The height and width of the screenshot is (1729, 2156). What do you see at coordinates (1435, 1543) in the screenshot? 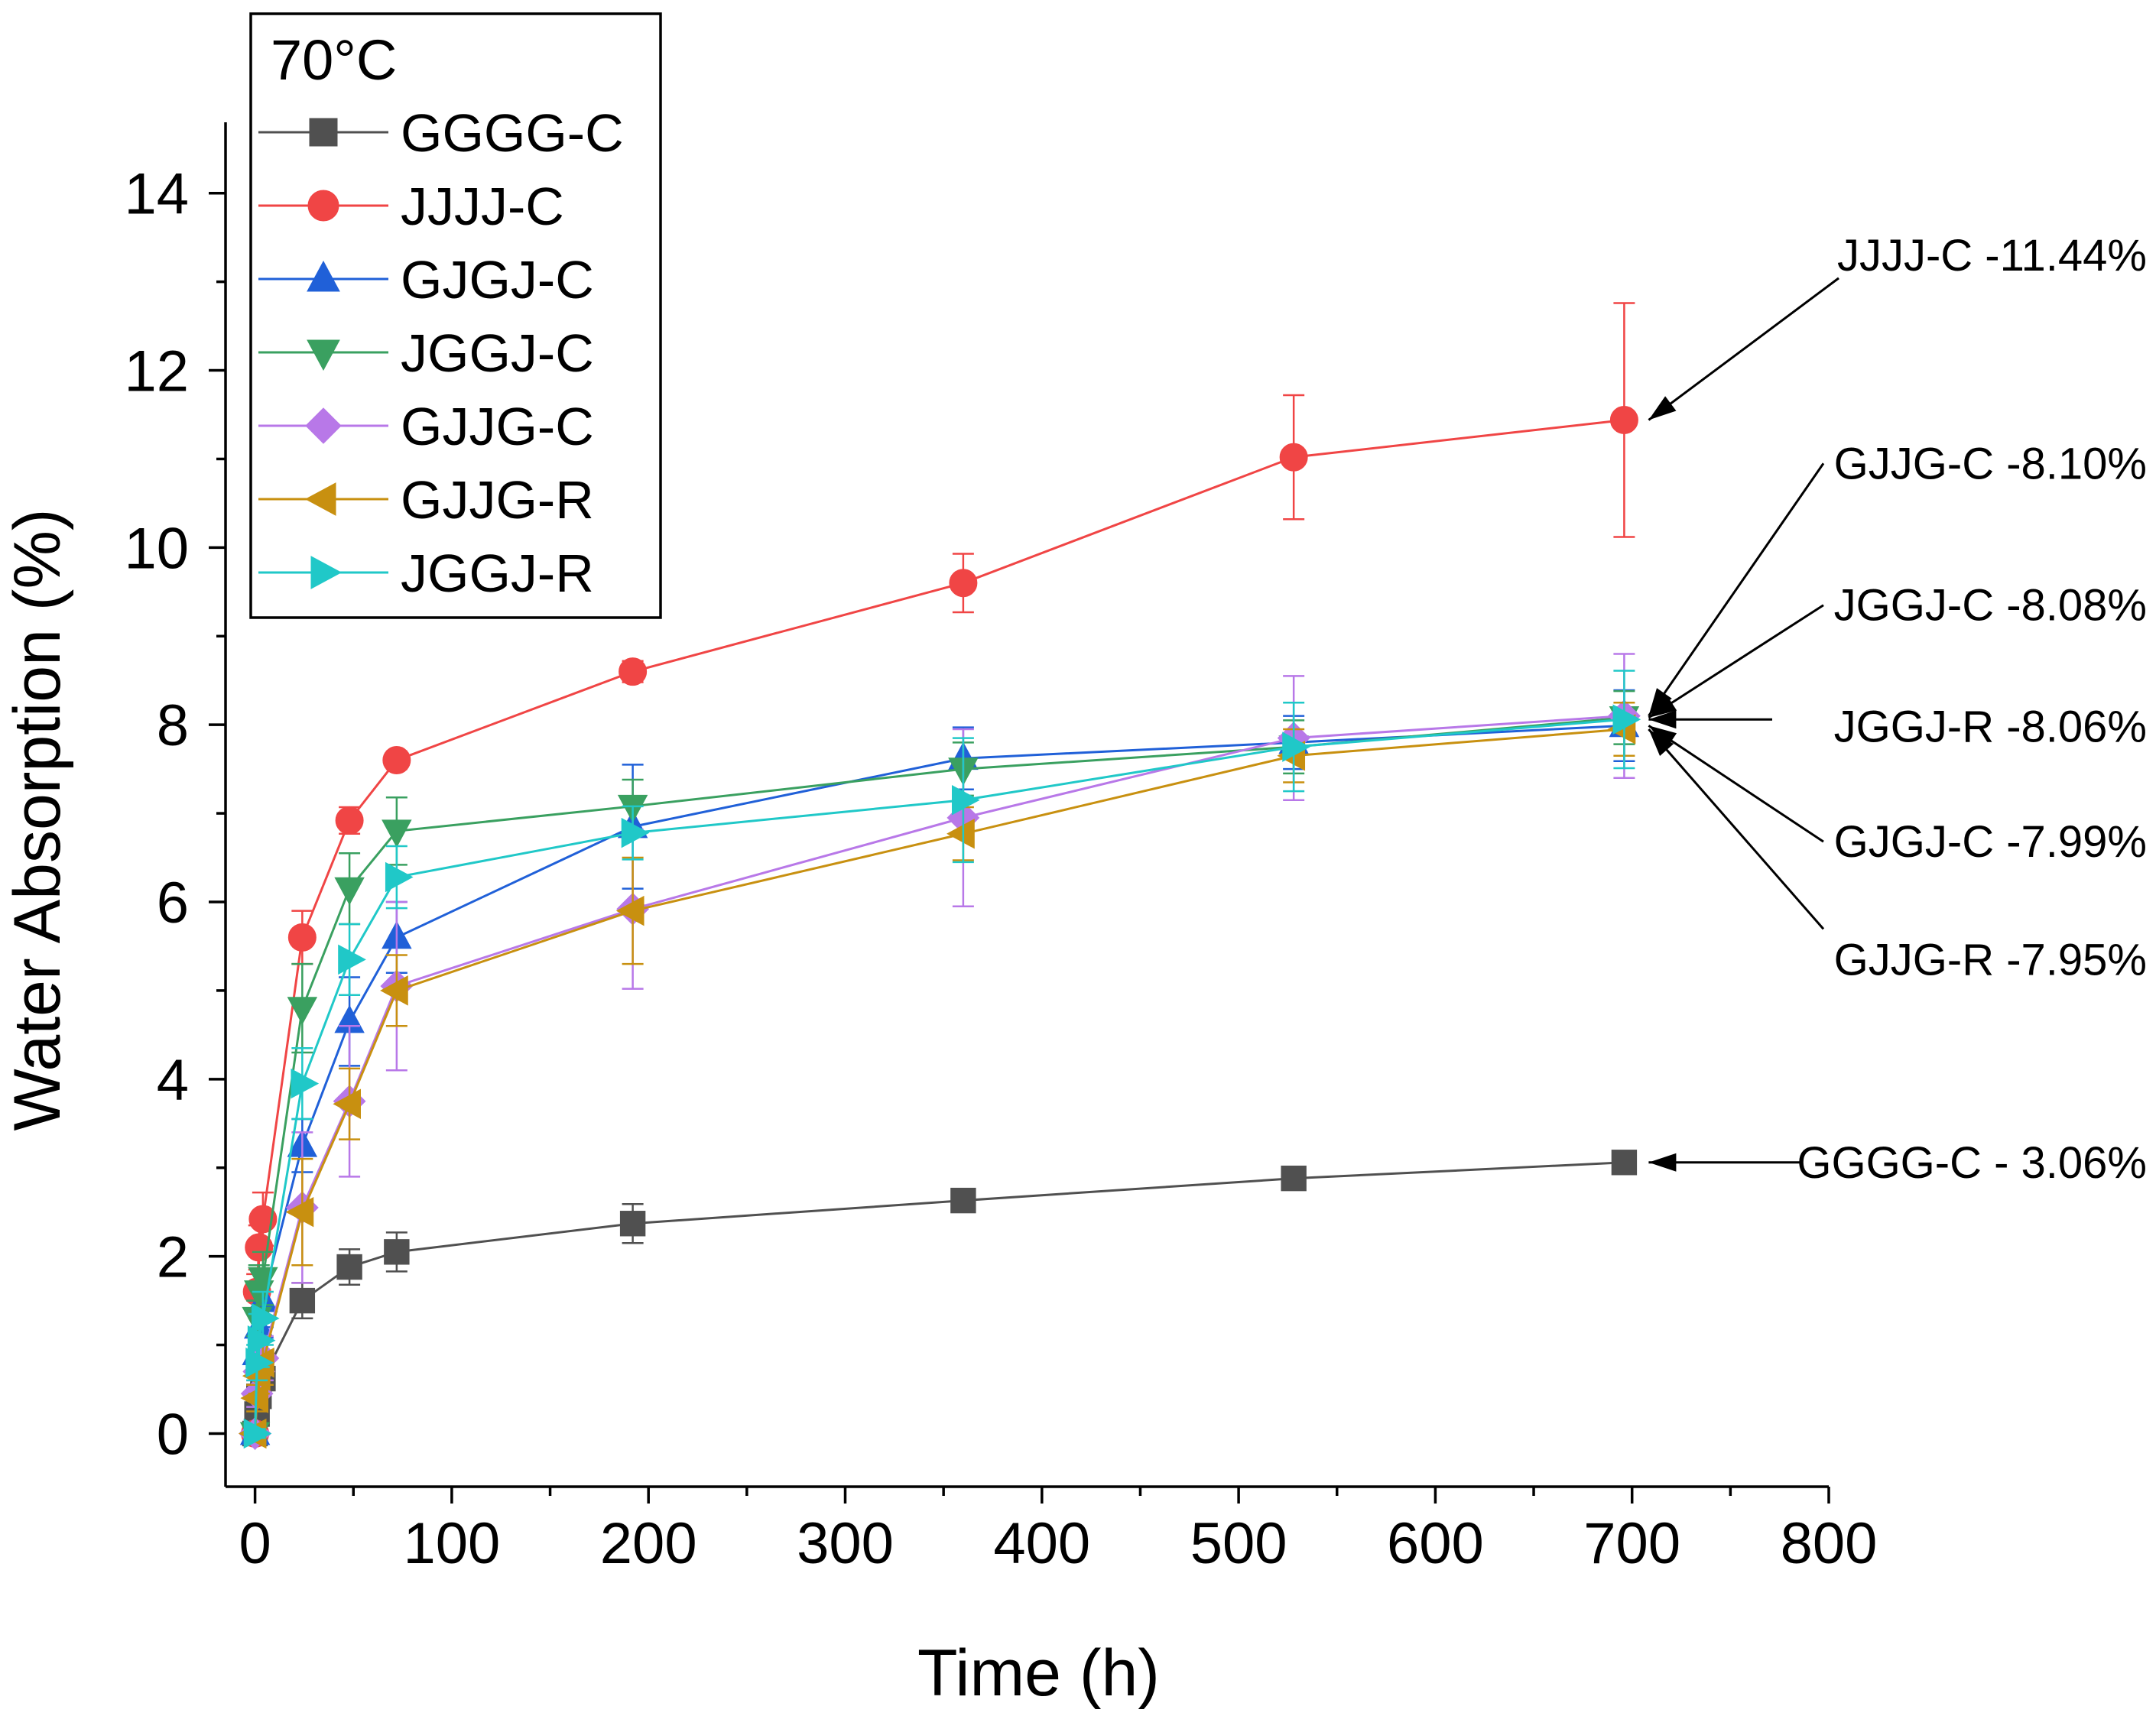
I see `x-tick-label: 600` at bounding box center [1435, 1543].